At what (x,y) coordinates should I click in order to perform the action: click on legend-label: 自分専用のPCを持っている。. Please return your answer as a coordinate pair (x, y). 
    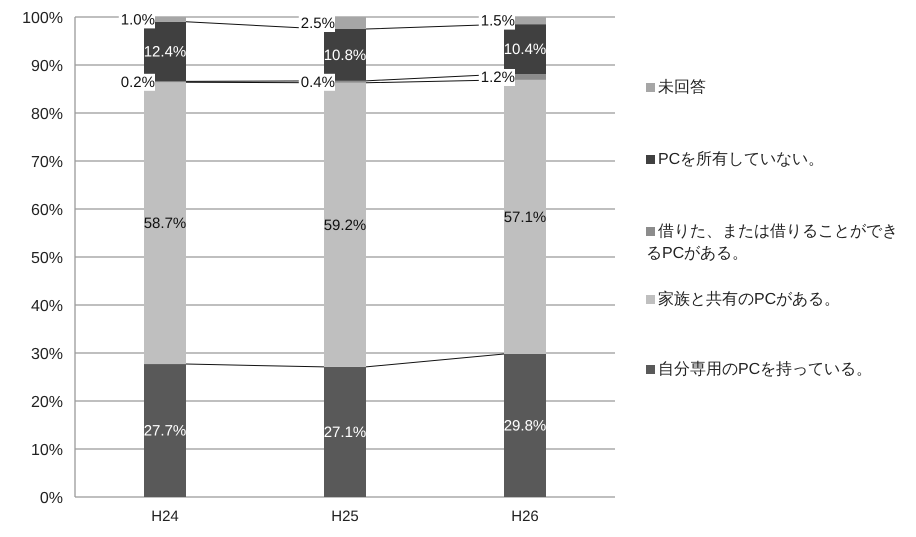
    Looking at the image, I should click on (765, 370).